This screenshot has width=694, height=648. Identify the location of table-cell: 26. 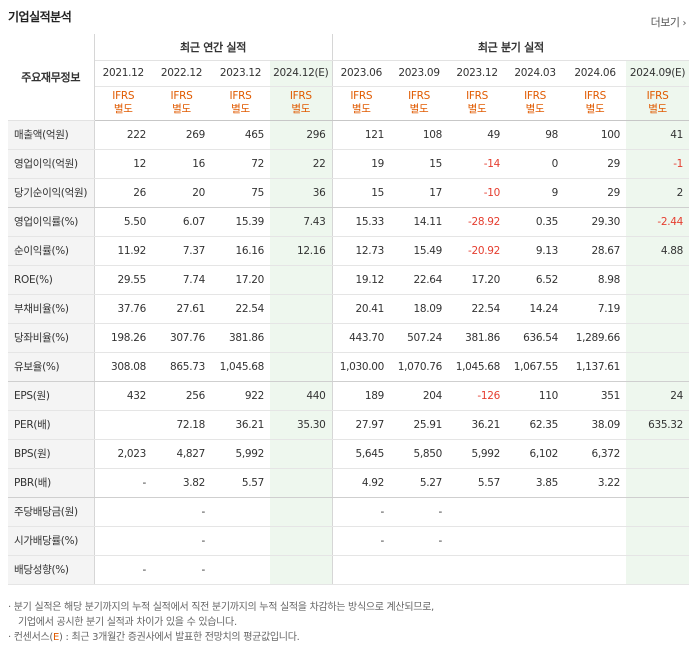
(123, 193).